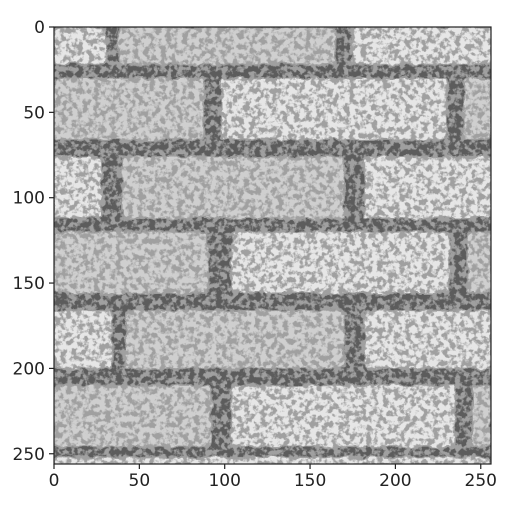  I want to click on y-tick-label: 50, so click(34, 113).